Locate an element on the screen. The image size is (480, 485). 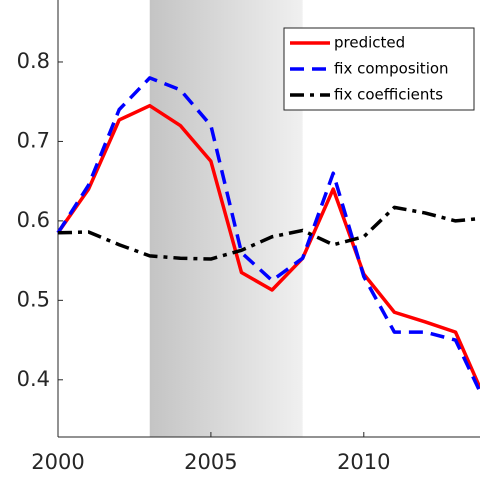
line-series is located at coordinates (268, 233).